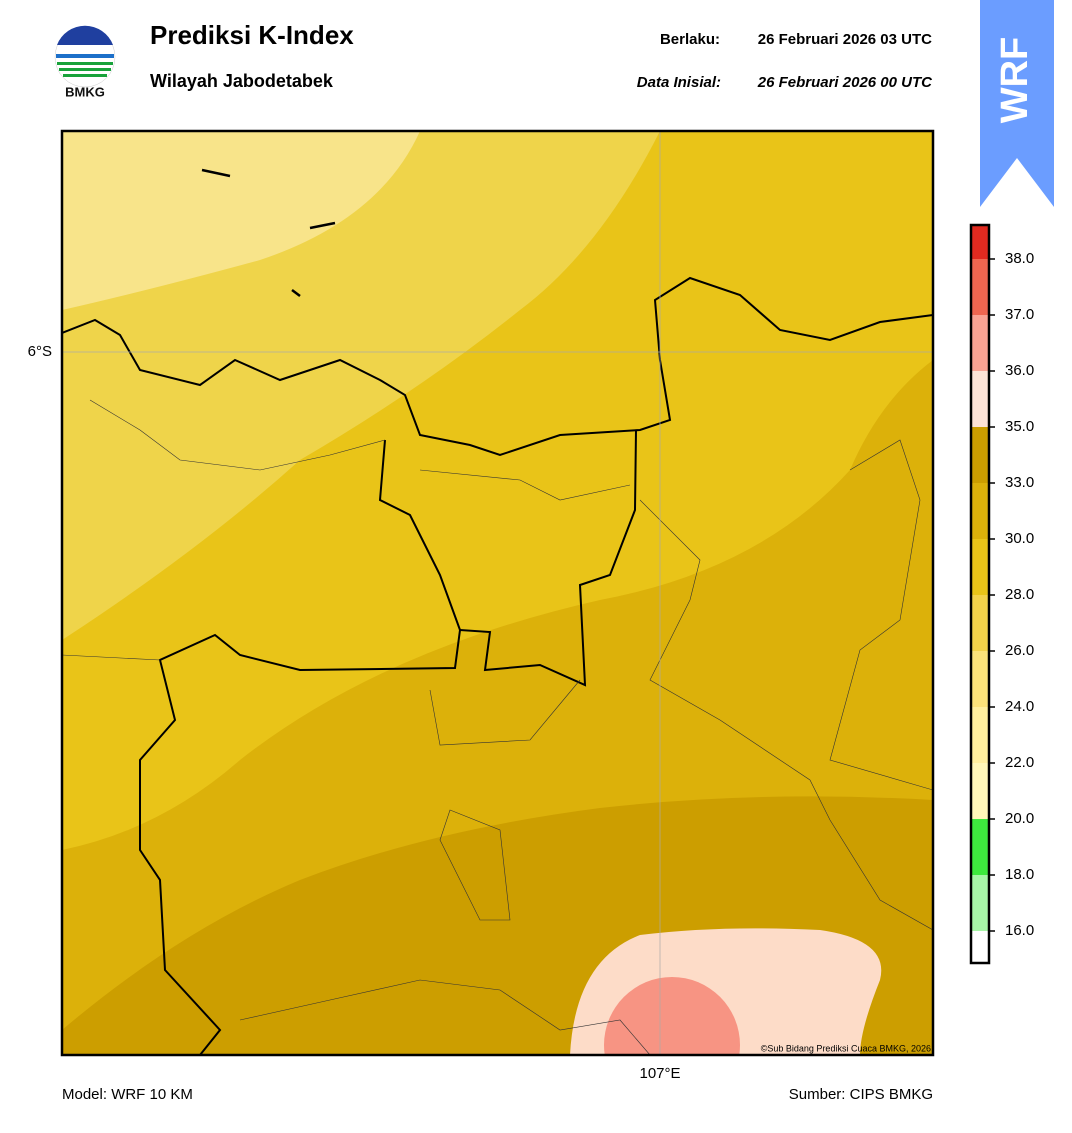 The image size is (1072, 1133). Describe the element at coordinates (1019, 426) in the screenshot. I see `colorbar-tick-label: 35.0` at that location.